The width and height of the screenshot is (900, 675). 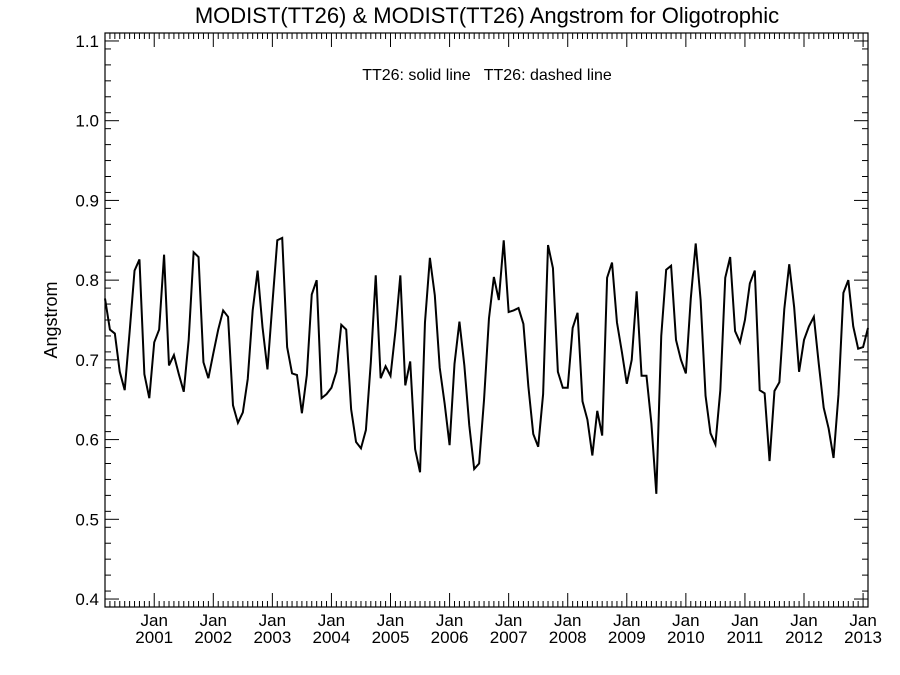 What do you see at coordinates (213, 637) in the screenshot?
I see `x-tick-year-label: 2002` at bounding box center [213, 637].